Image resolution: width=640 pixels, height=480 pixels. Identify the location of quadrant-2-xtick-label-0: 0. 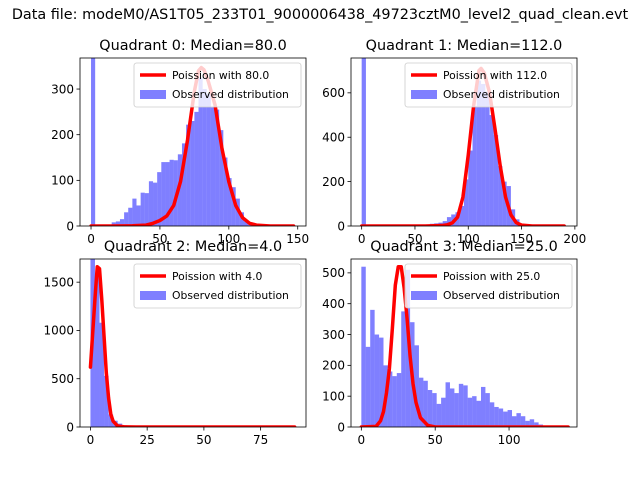
(91, 440).